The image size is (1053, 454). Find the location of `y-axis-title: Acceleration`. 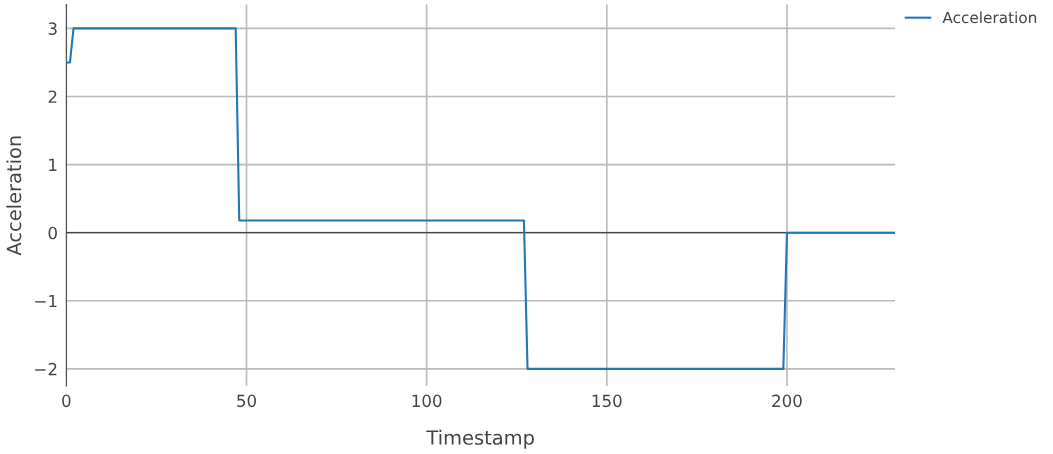

y-axis-title: Acceleration is located at coordinates (14, 196).